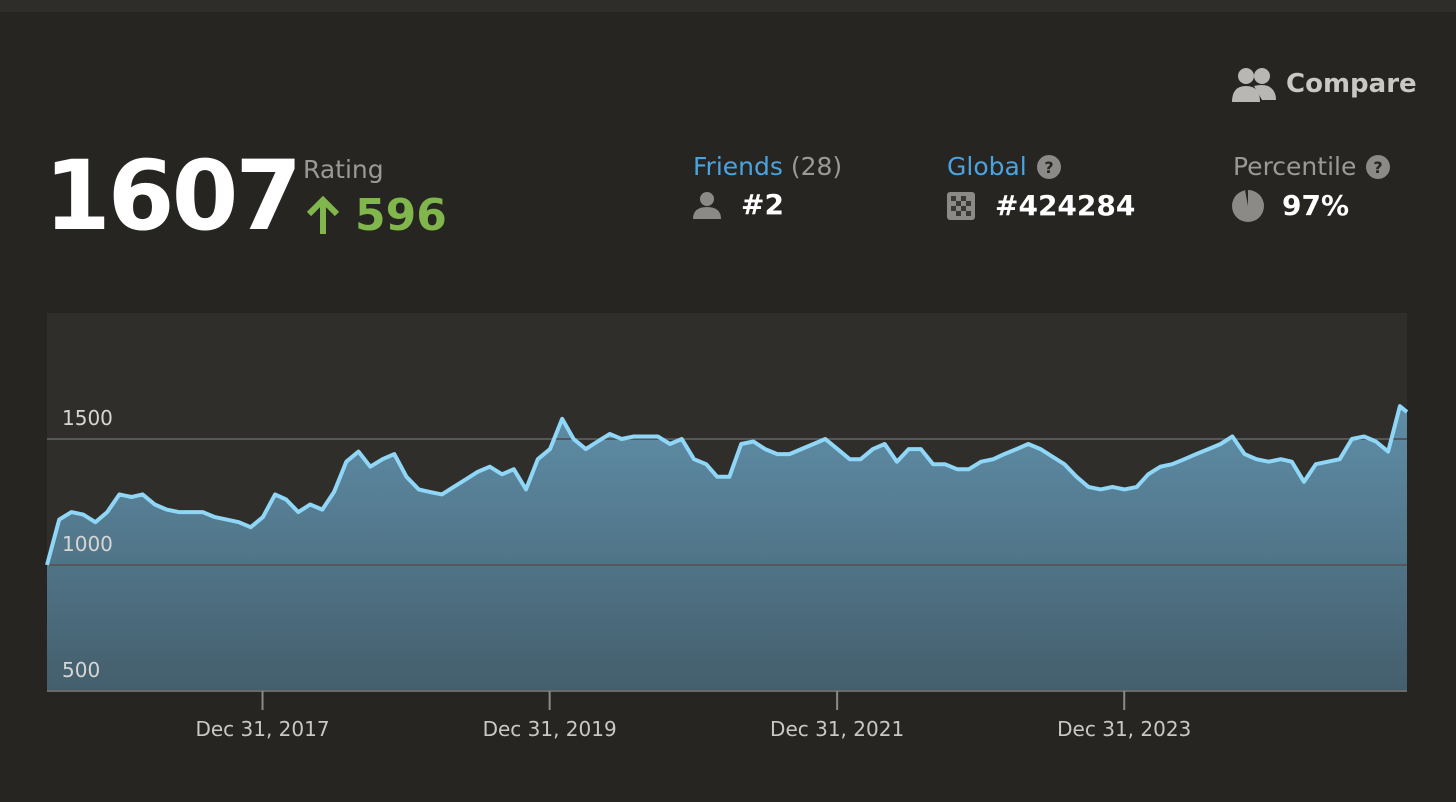 This screenshot has width=1456, height=802. I want to click on rating-label: Rating, so click(343, 169).